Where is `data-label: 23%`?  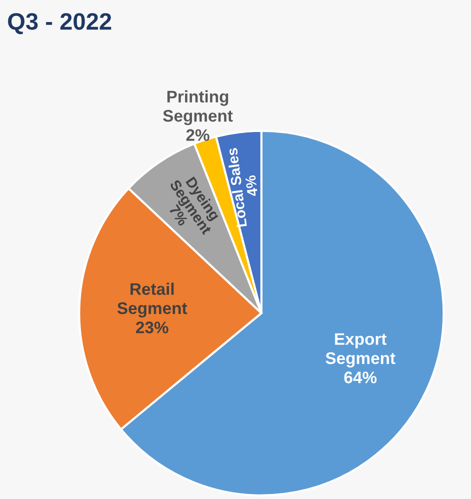 data-label: 23% is located at coordinates (152, 328).